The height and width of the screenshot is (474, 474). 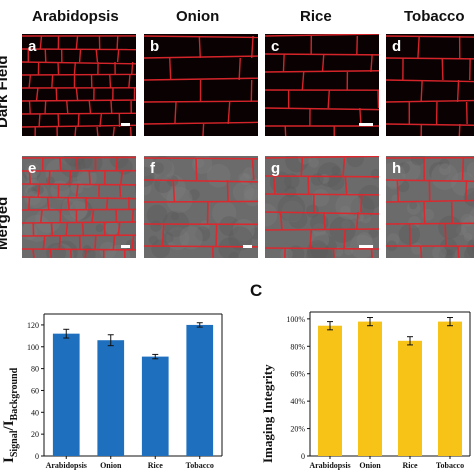 What do you see at coordinates (5, 91) in the screenshot?
I see `row-label-dark-field: Dark Field` at bounding box center [5, 91].